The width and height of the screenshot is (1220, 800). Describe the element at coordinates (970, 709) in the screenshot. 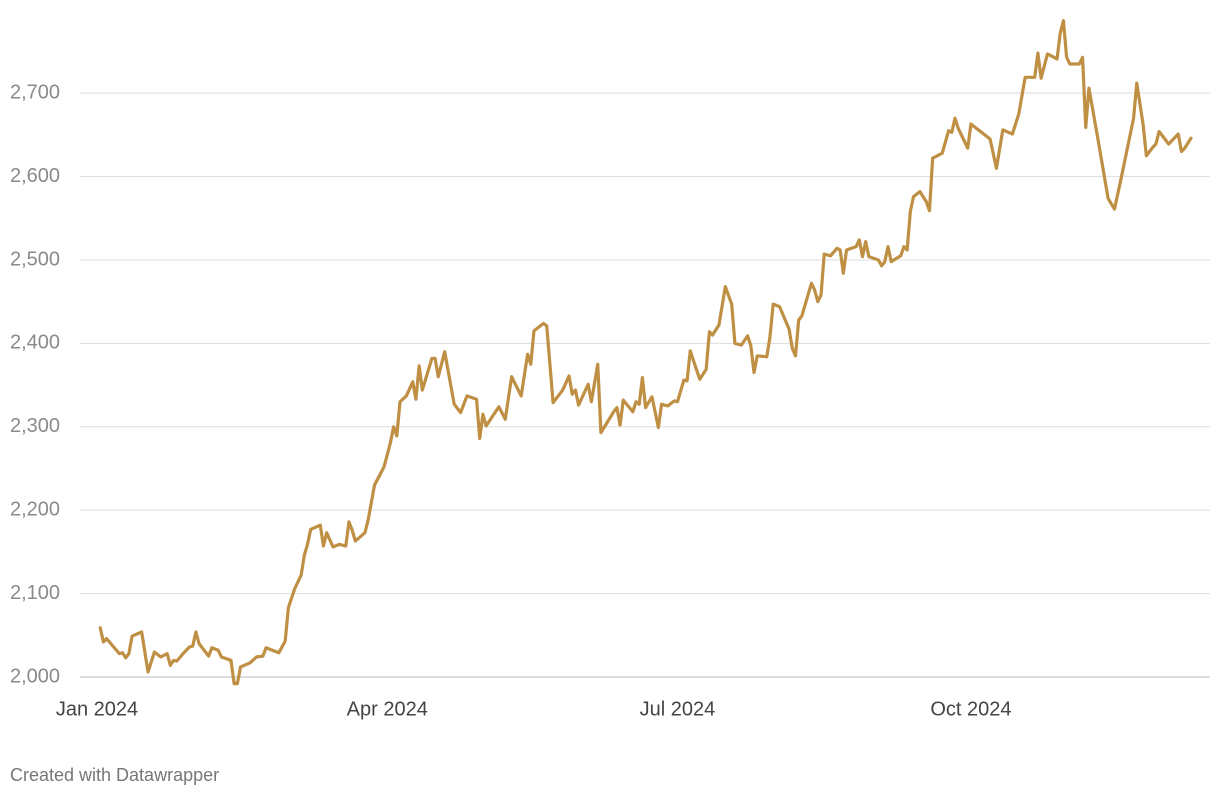

I see `x-tick-label: Oct 2024` at that location.